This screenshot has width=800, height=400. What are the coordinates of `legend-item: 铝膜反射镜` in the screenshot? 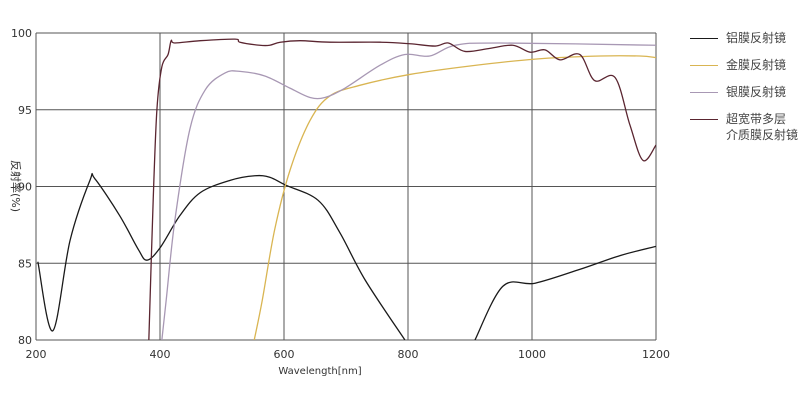 It's located at (745, 38).